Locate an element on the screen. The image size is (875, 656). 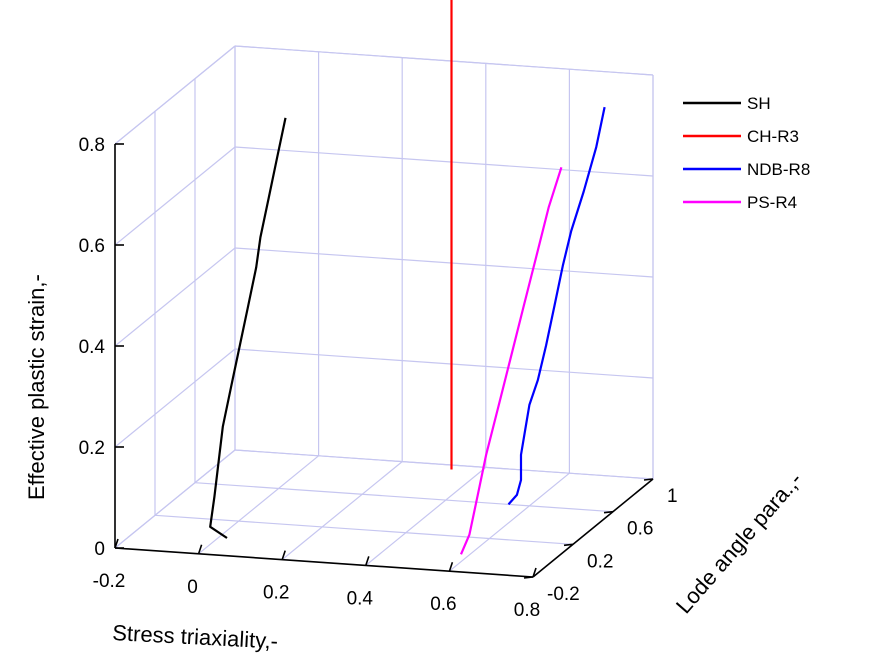
x-tick-label: -0.2 is located at coordinates (109, 581).